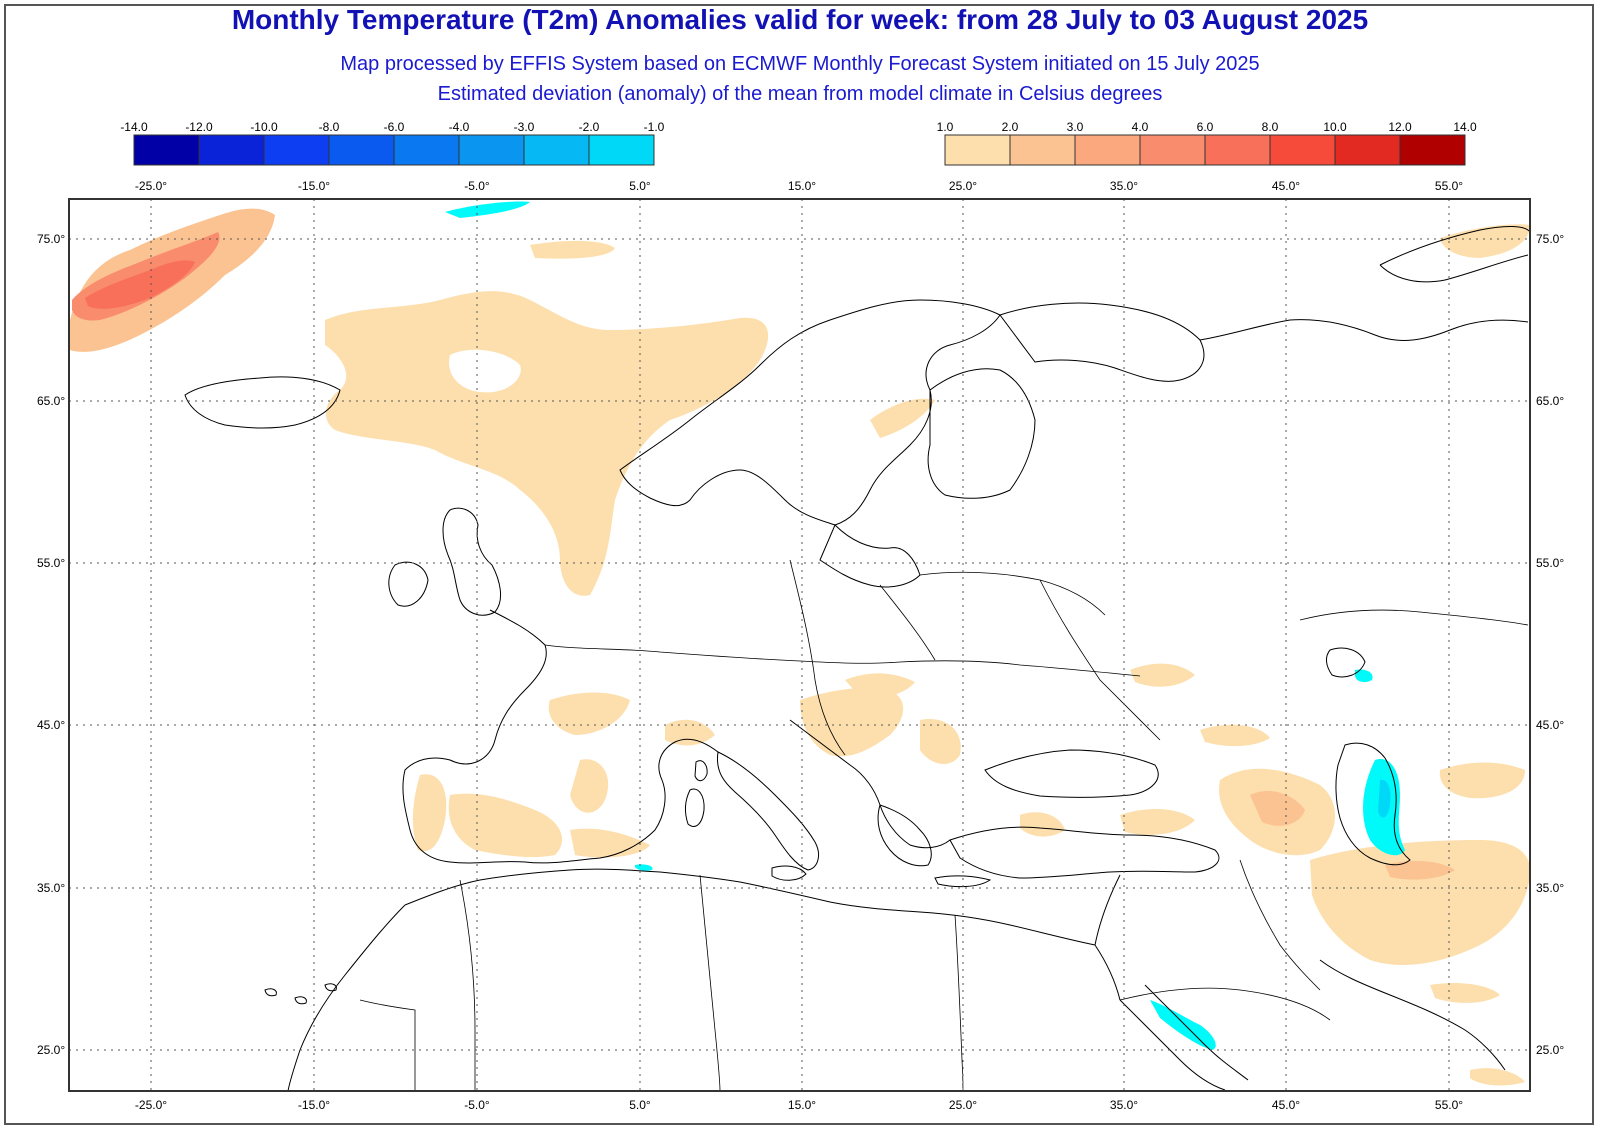 This screenshot has width=1600, height=1131. Describe the element at coordinates (1346, 662) in the screenshot. I see `coast-aral` at that location.